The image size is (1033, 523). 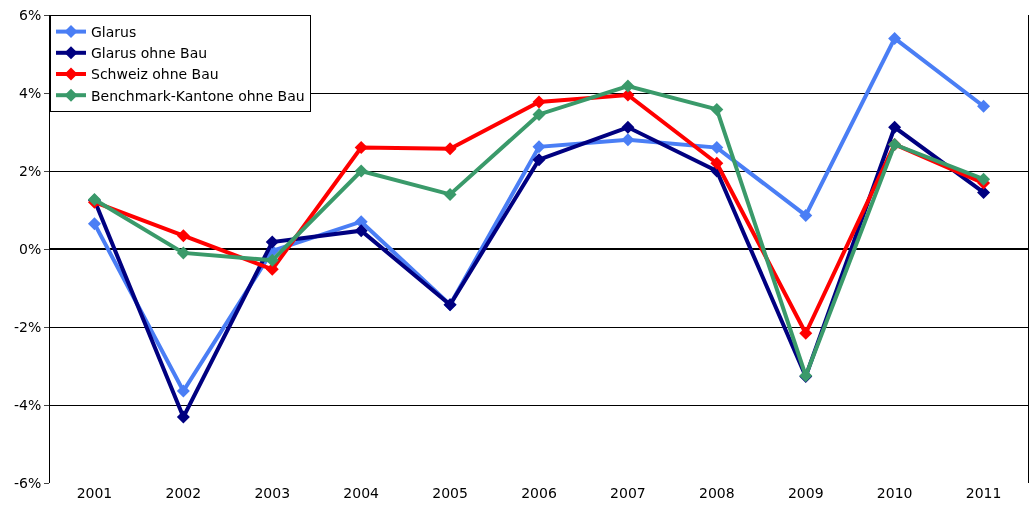 What do you see at coordinates (149, 53) in the screenshot?
I see `legend-label: Glarus ohne Bau` at bounding box center [149, 53].